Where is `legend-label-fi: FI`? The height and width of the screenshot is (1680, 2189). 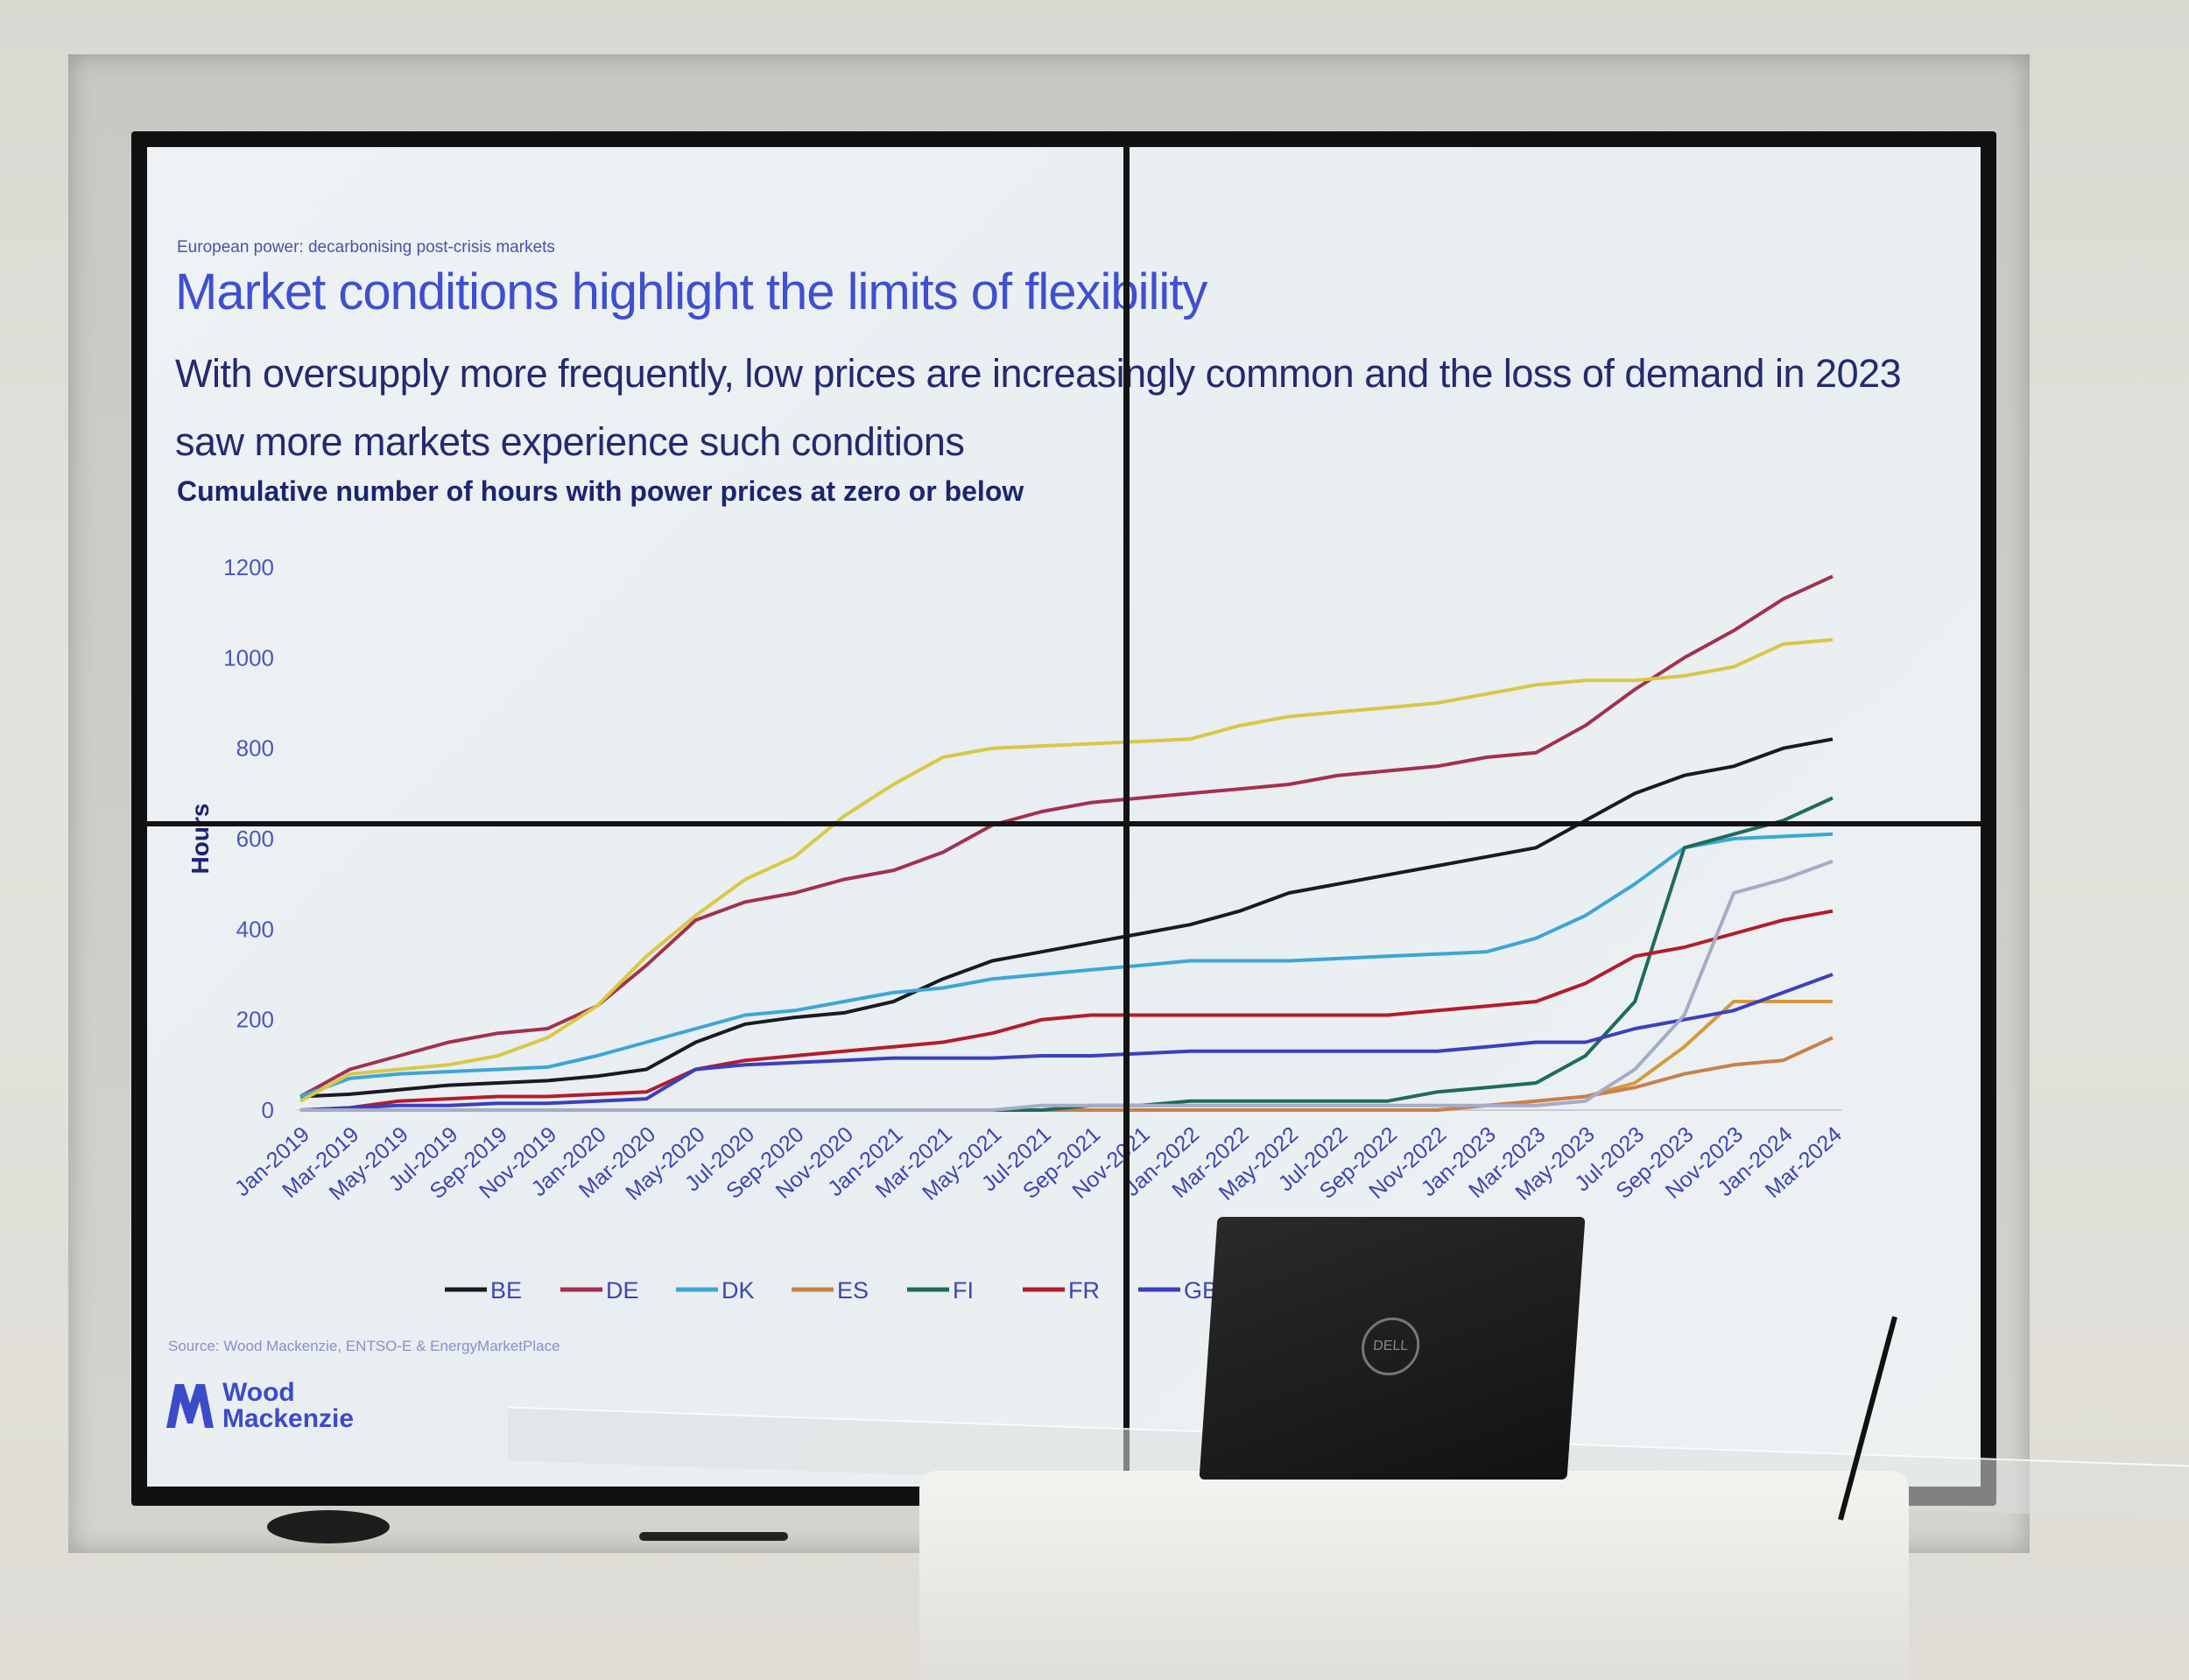 legend-label-fi: FI is located at coordinates (964, 1290).